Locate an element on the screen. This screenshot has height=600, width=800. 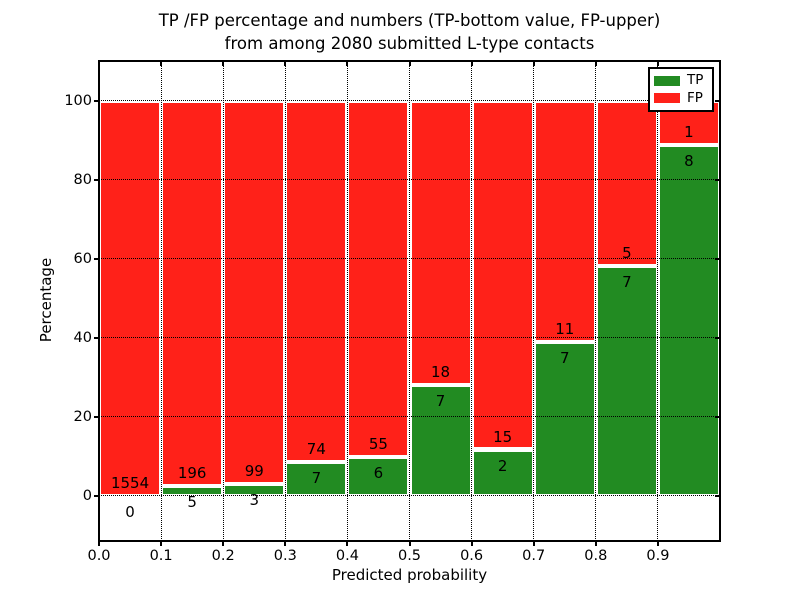
tp-count-label: 6 is located at coordinates (378, 473).